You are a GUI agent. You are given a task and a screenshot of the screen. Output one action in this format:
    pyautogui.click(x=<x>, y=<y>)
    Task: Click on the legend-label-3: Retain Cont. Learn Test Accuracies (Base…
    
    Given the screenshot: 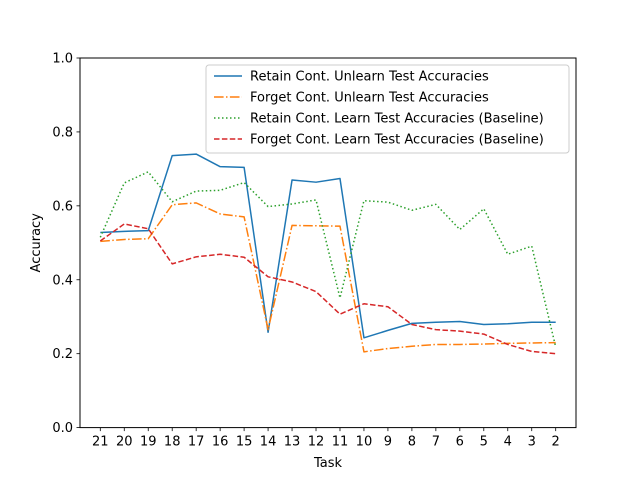 What is the action you would take?
    pyautogui.click(x=397, y=119)
    